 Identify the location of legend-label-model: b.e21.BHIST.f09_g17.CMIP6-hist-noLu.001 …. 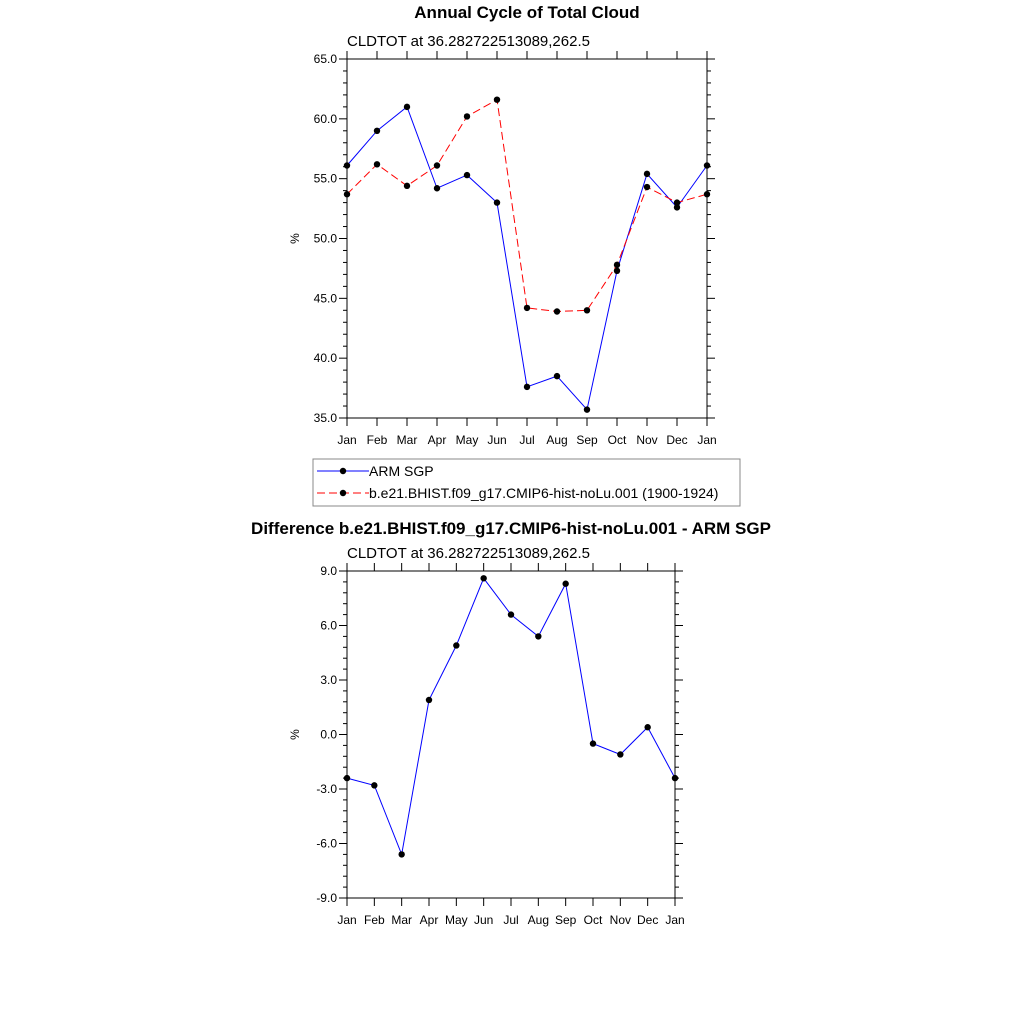
(543, 493).